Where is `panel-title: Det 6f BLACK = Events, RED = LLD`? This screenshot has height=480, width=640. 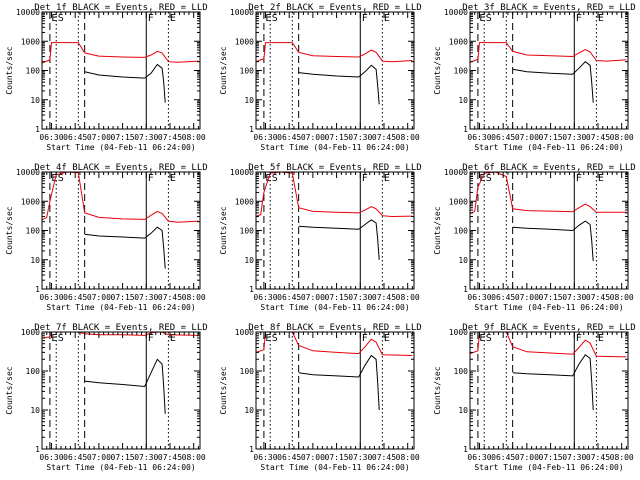
panel-title: Det 6f BLACK = Events, RED = LLD is located at coordinates (548, 168).